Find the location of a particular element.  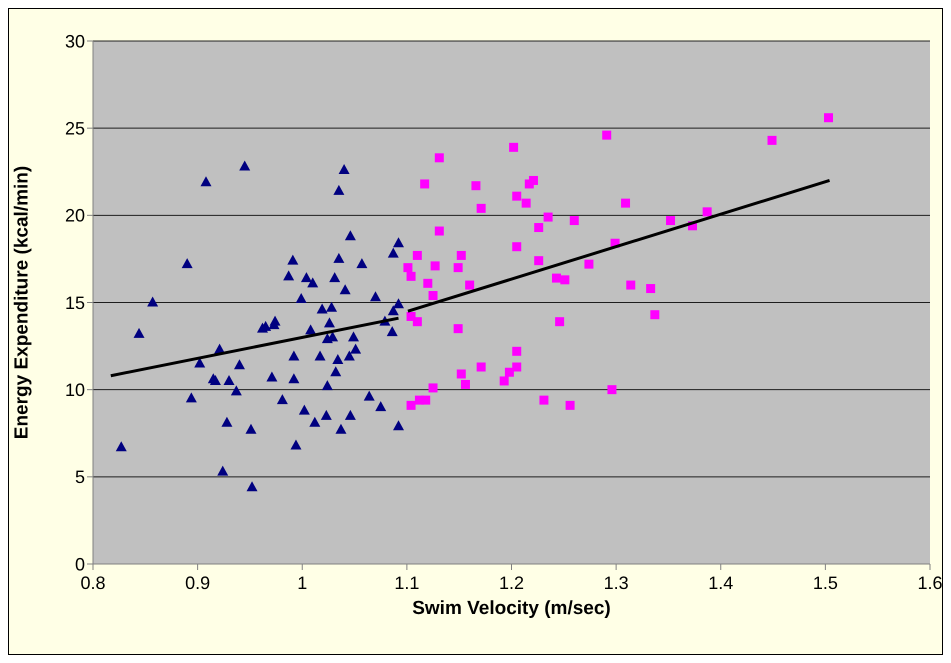

x-tick-label: 1.3 is located at coordinates (616, 582).